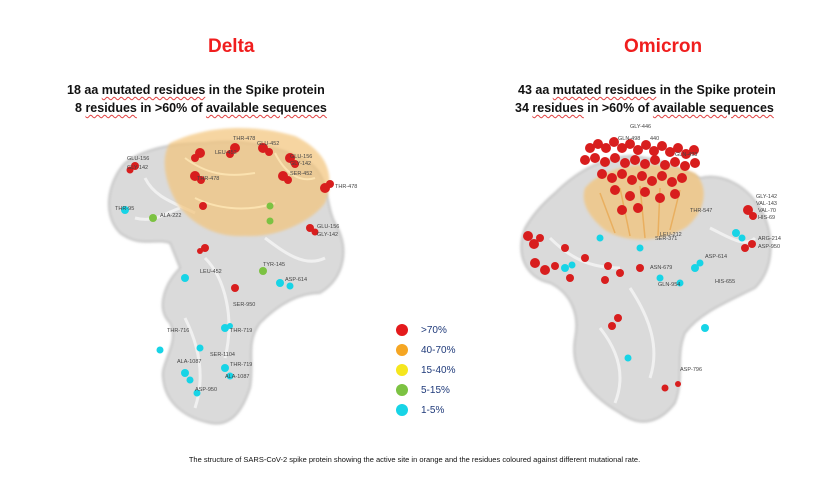 This screenshot has height=501, width=829. Describe the element at coordinates (244, 305) in the screenshot. I see `svg-text: SER-950` at that location.